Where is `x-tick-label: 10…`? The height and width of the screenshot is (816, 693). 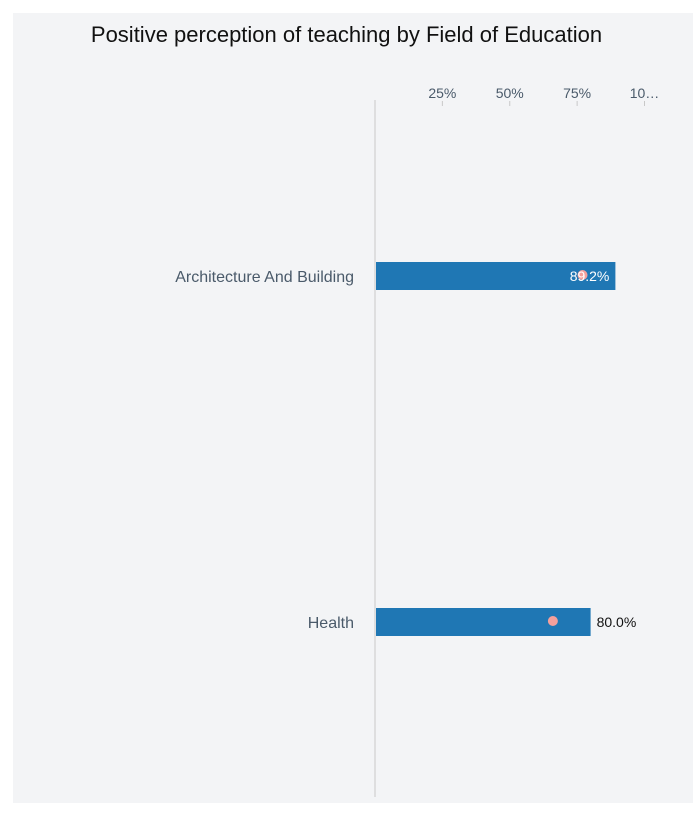 x-tick-label: 10… is located at coordinates (645, 93).